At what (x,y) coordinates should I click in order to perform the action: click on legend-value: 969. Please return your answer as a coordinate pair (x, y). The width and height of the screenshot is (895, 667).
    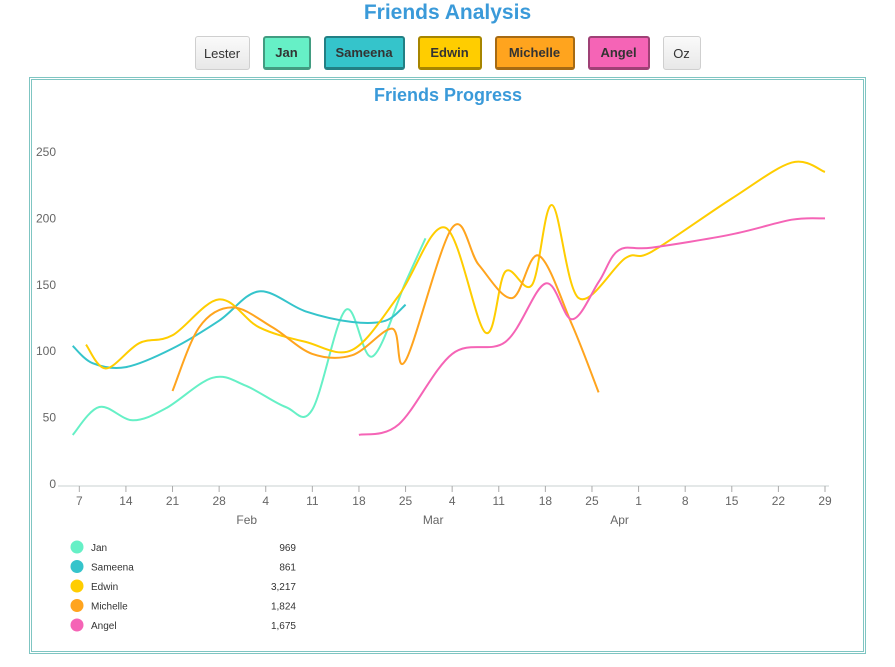
    Looking at the image, I should click on (287, 548).